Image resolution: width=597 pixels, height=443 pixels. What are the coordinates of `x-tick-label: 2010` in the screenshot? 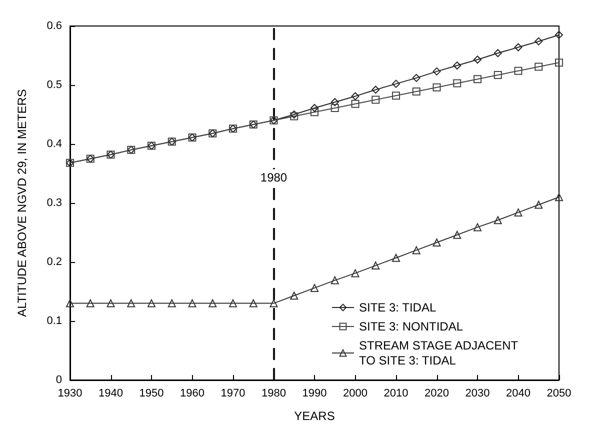 It's located at (396, 394).